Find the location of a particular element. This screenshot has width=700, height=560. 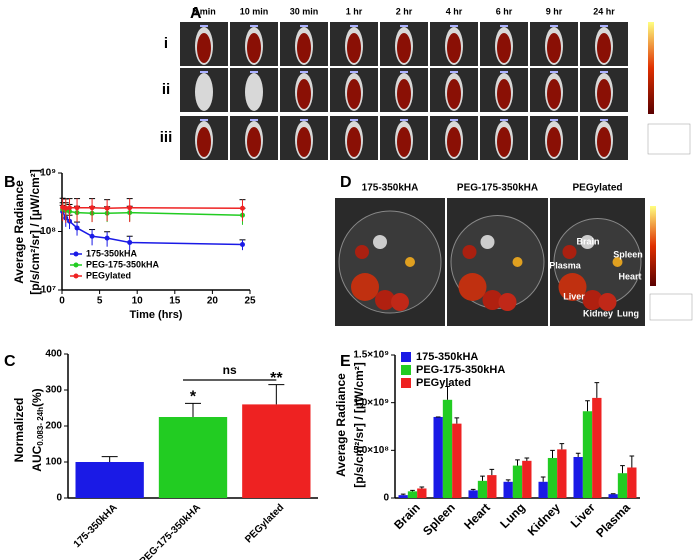

dish-label: 175-350kHA is located at coordinates (390, 188).